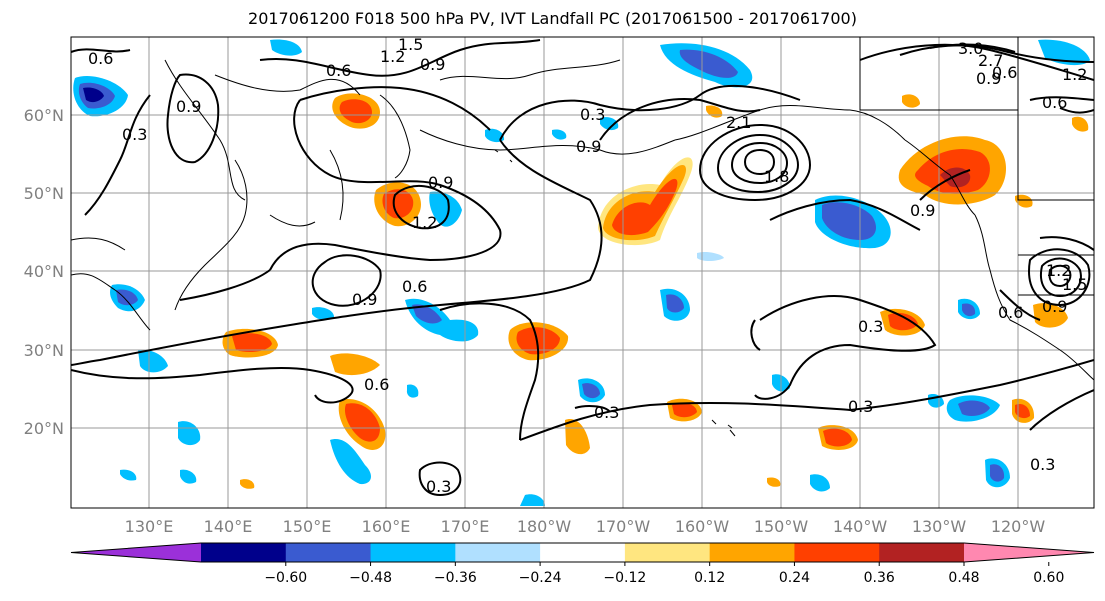 The width and height of the screenshot is (1105, 601). Describe the element at coordinates (776, 176) in the screenshot. I see `contour-label: 1.8` at that location.